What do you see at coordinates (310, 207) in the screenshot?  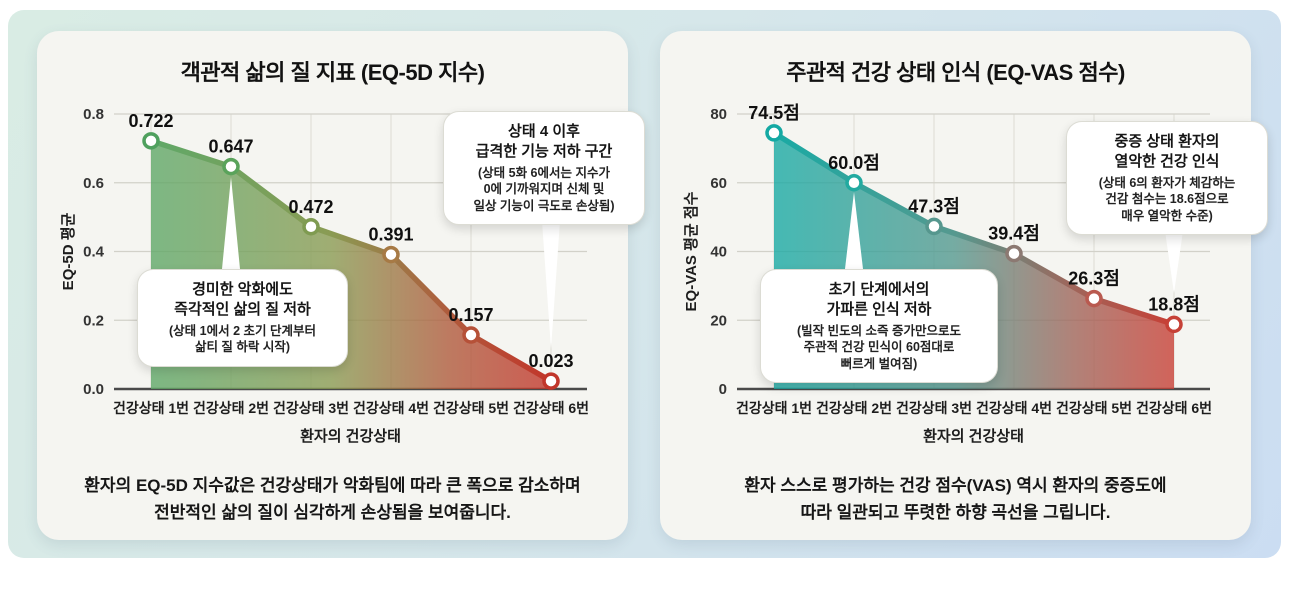 I see `data-point-label: 0.472` at bounding box center [310, 207].